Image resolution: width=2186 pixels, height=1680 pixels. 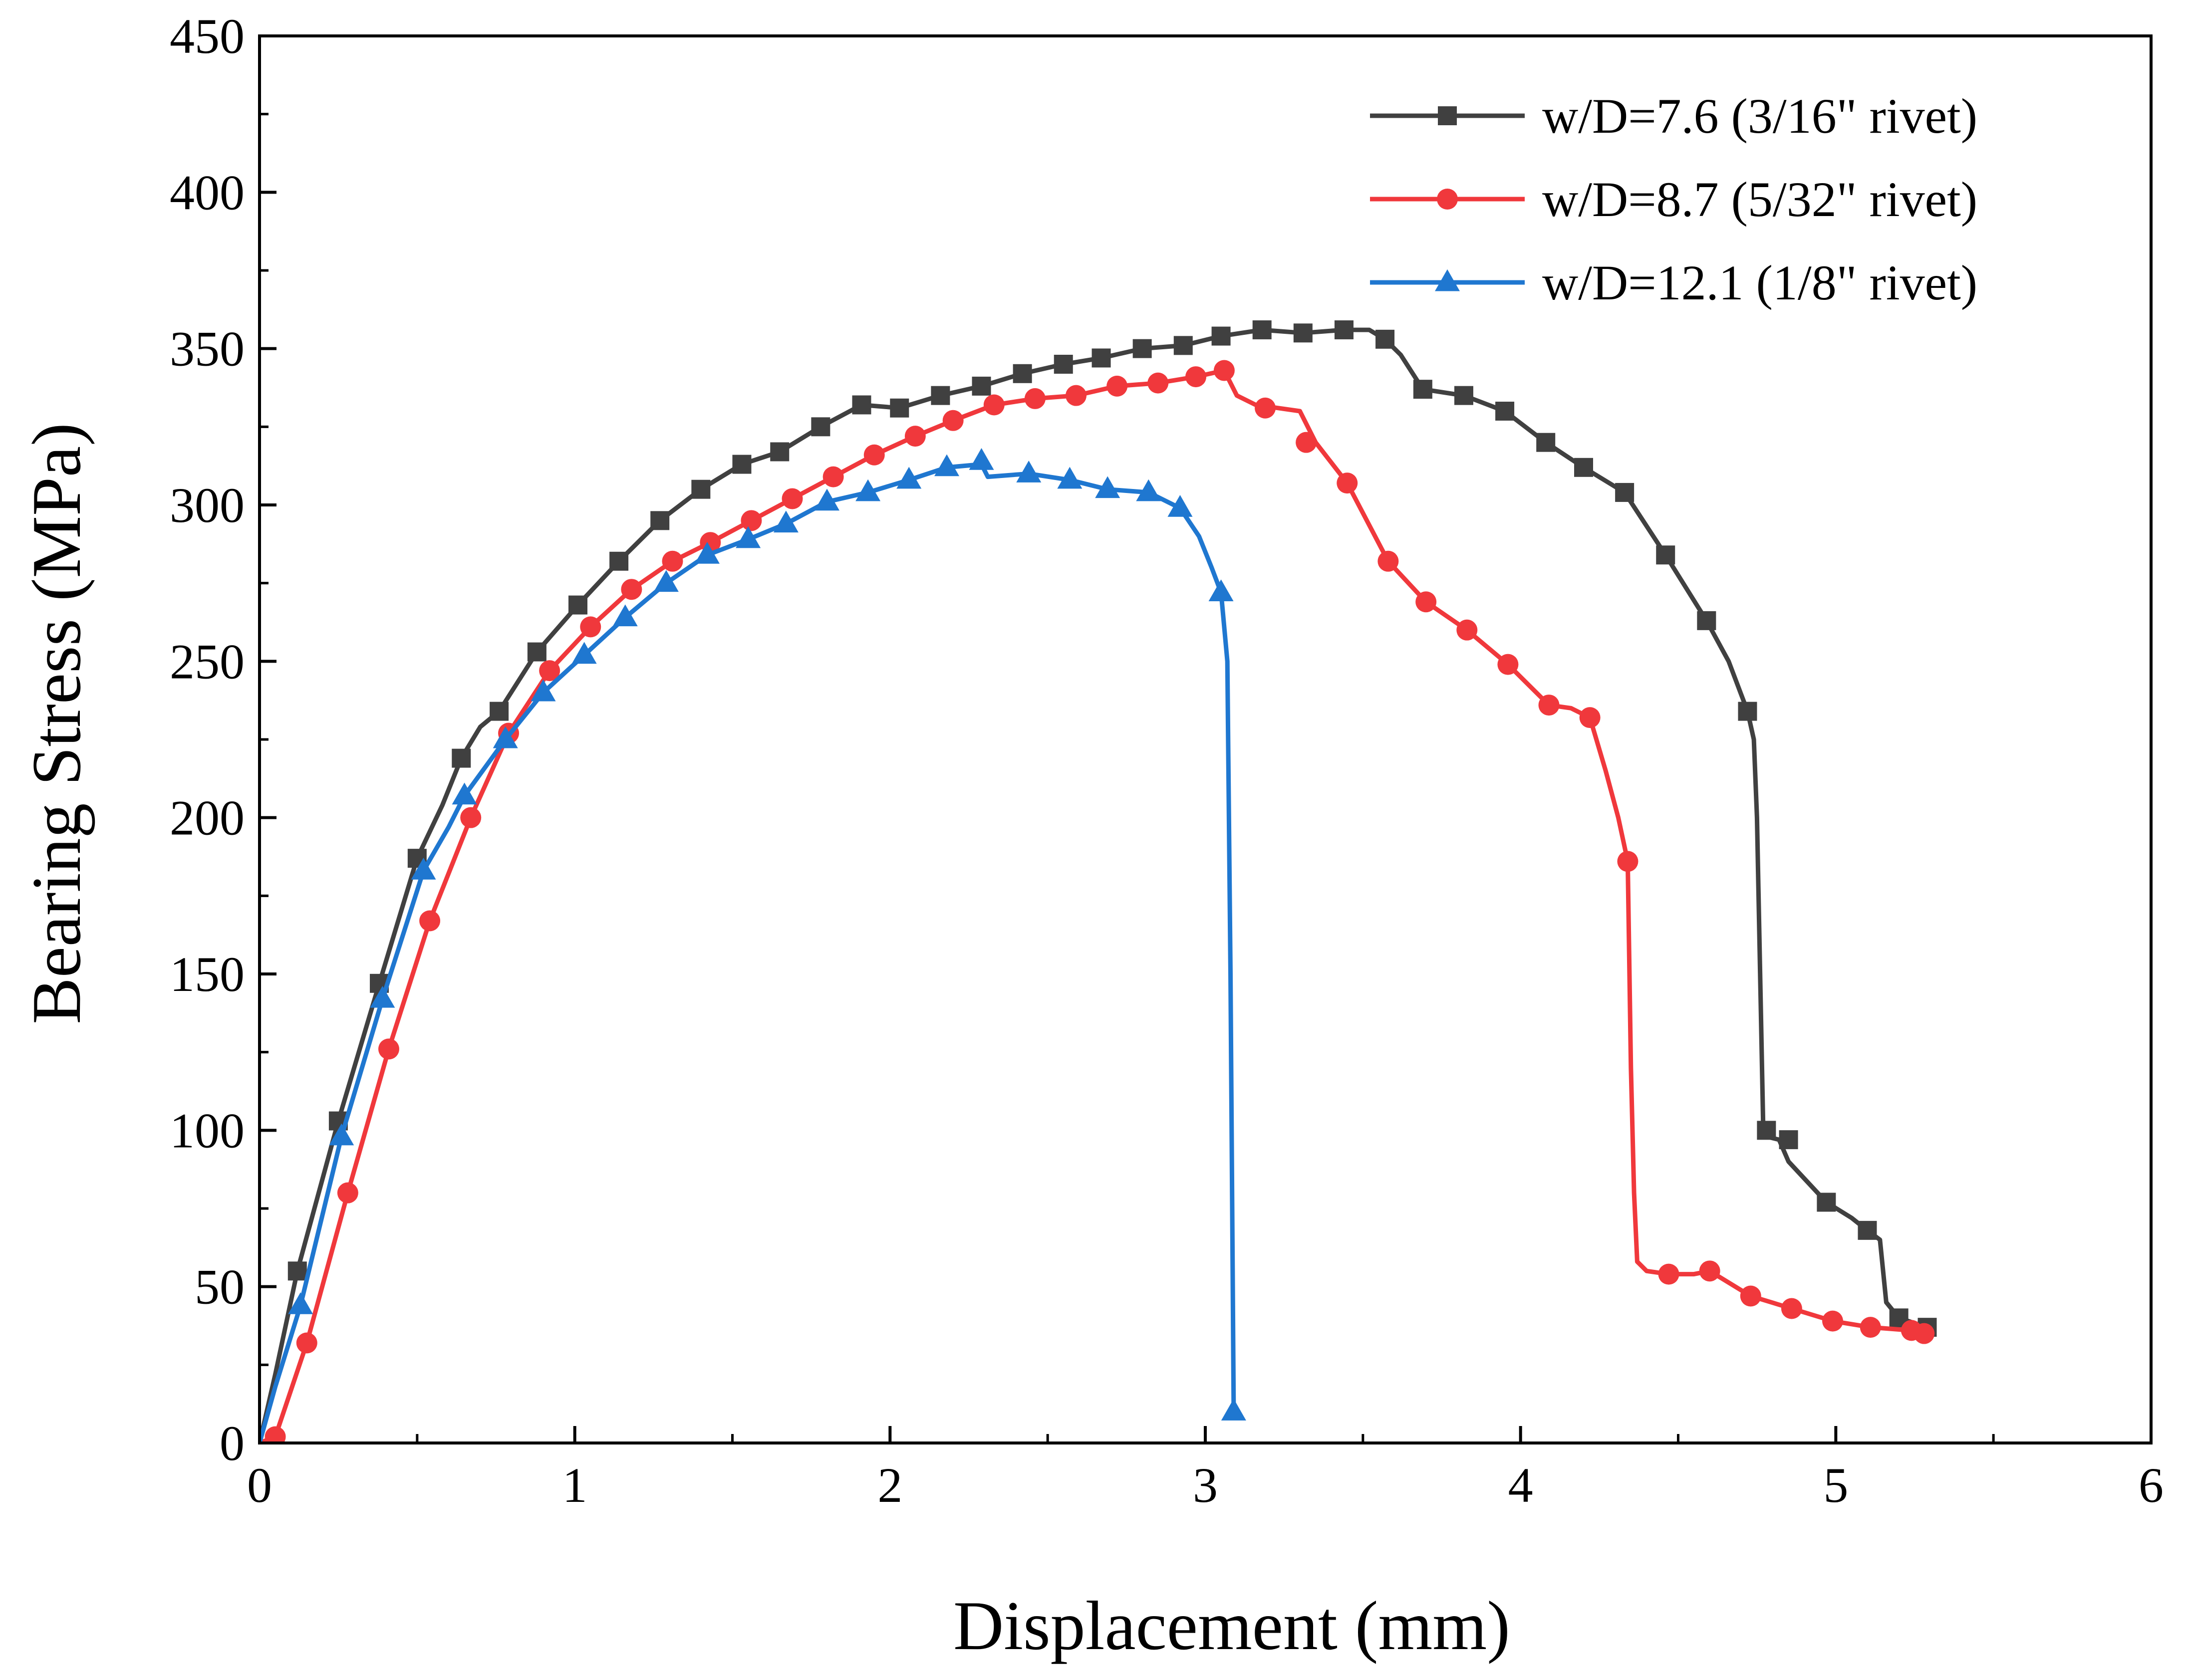 What do you see at coordinates (207, 662) in the screenshot?
I see `y-tick-label: 250` at bounding box center [207, 662].